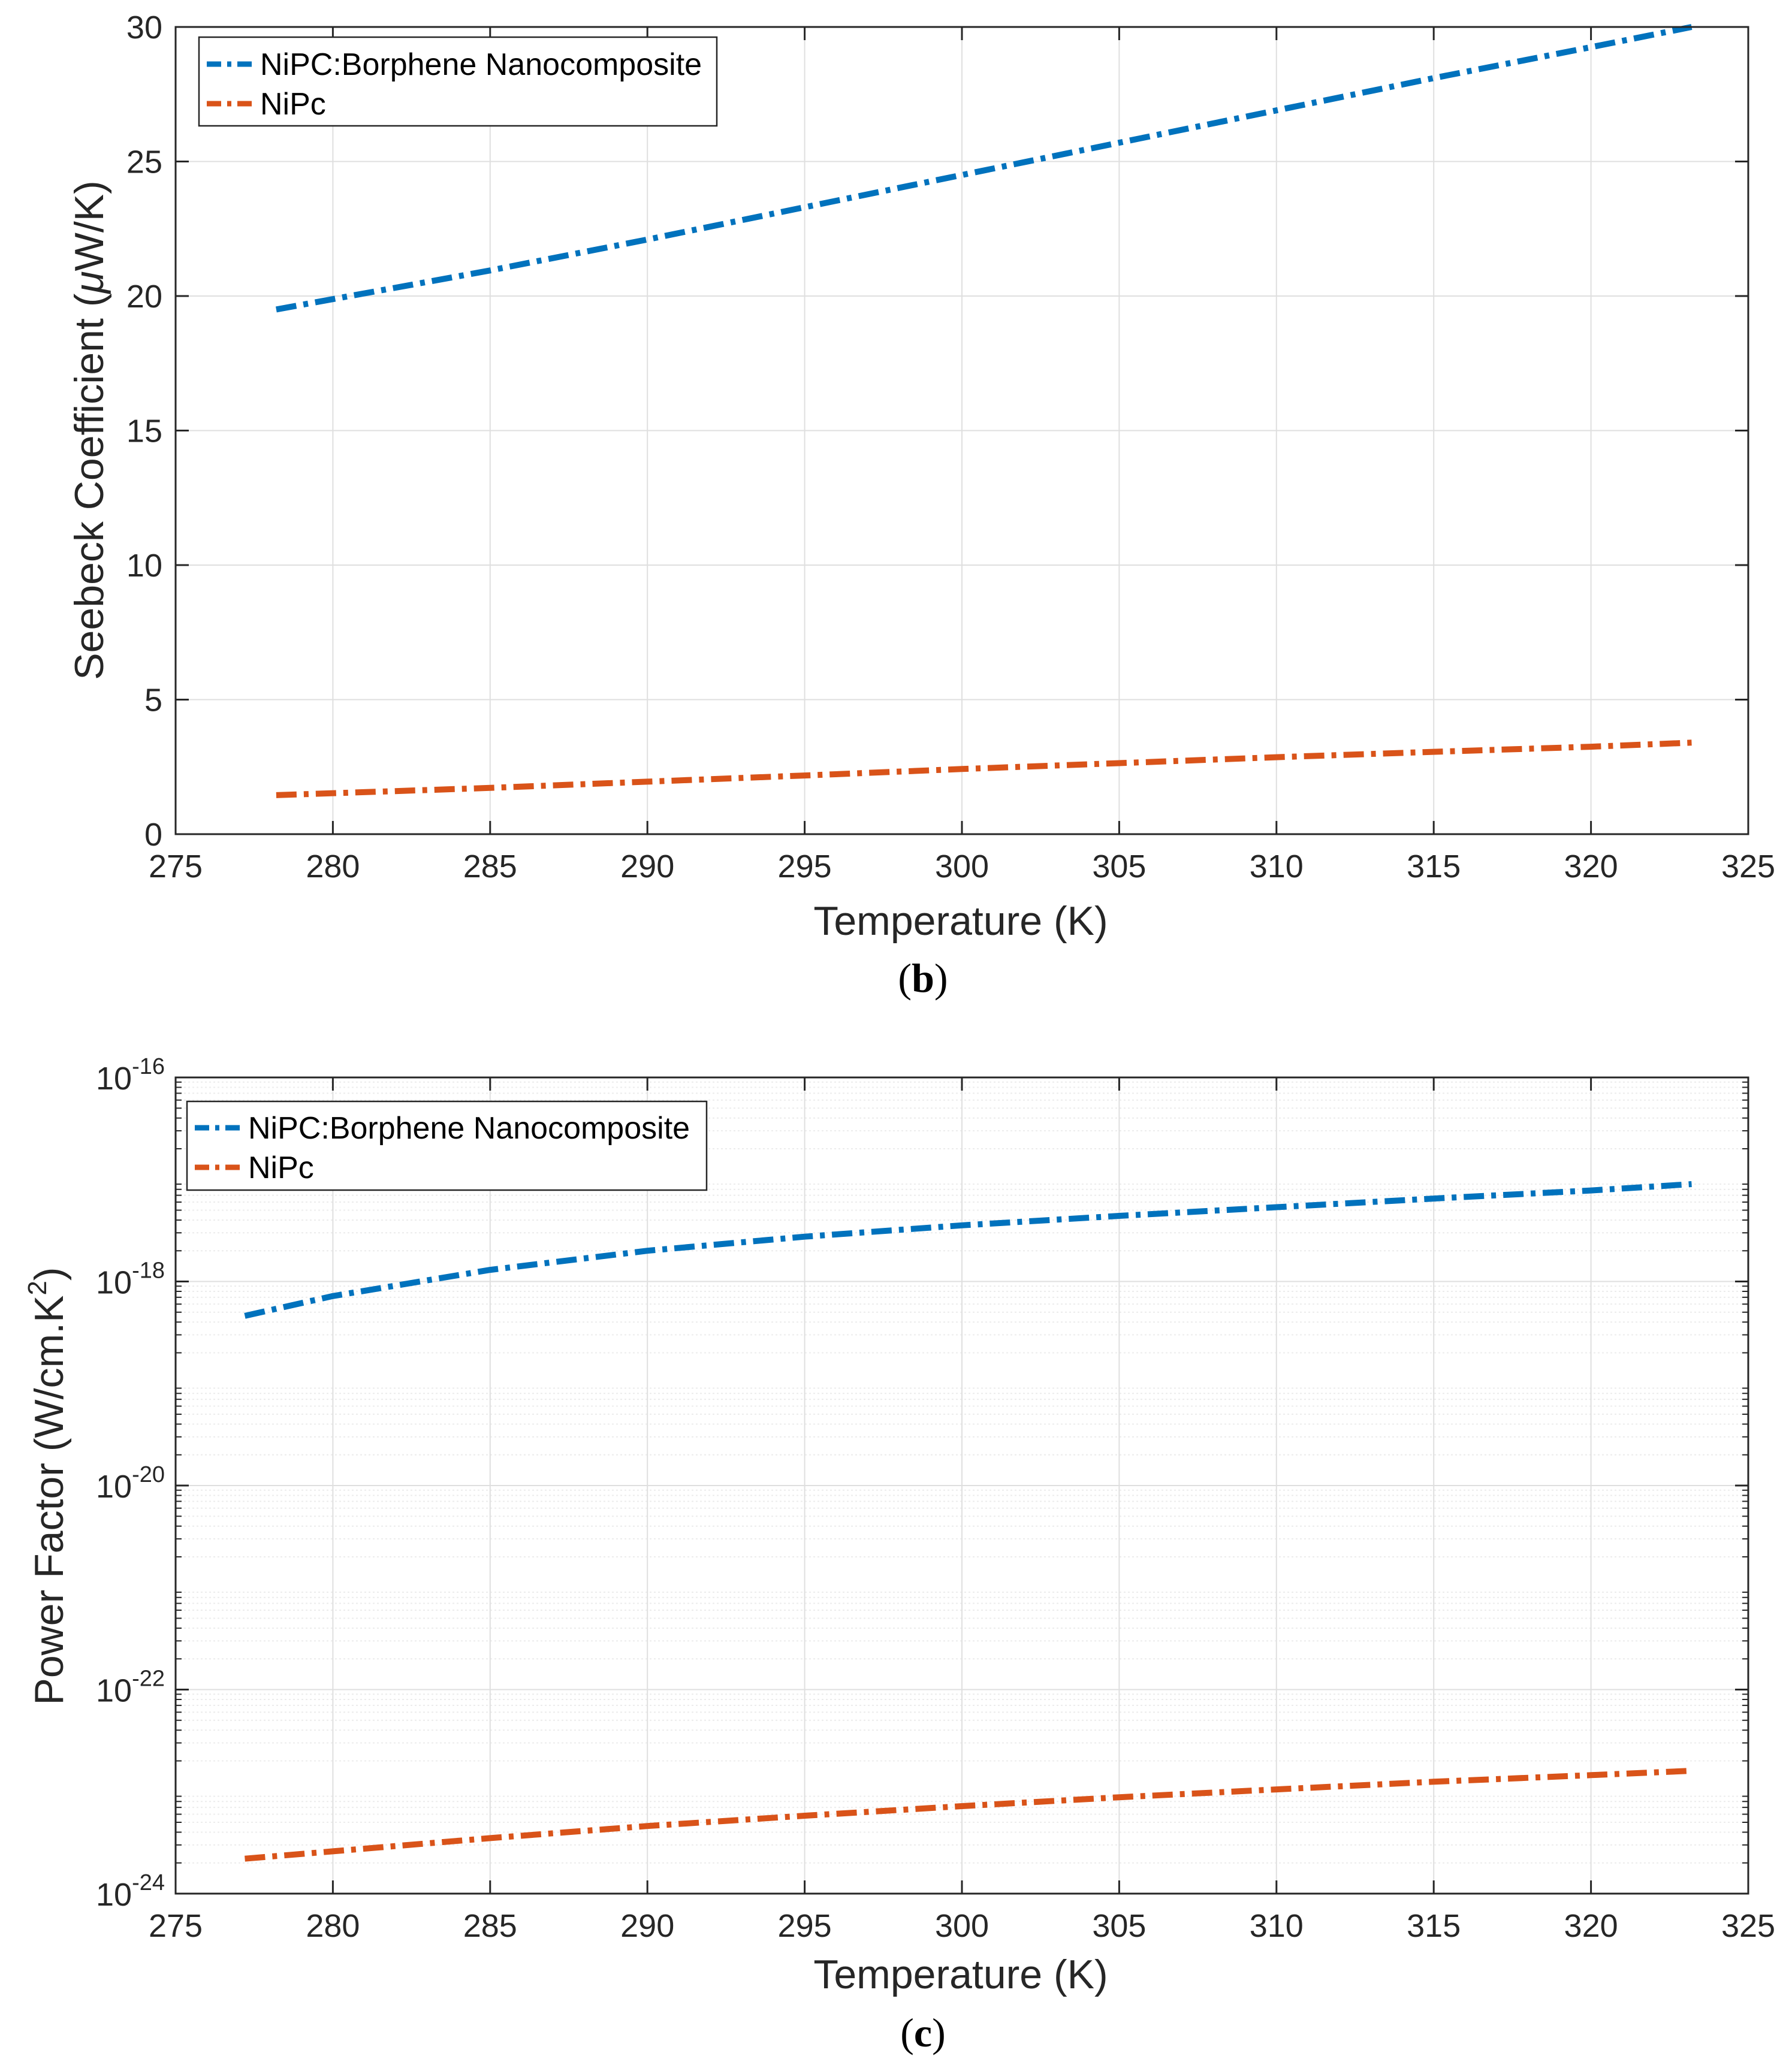 The image size is (1792, 2065). I want to click on power-factor-y-axis-label: Power Factor (W/cm.K2), so click(47, 1486).